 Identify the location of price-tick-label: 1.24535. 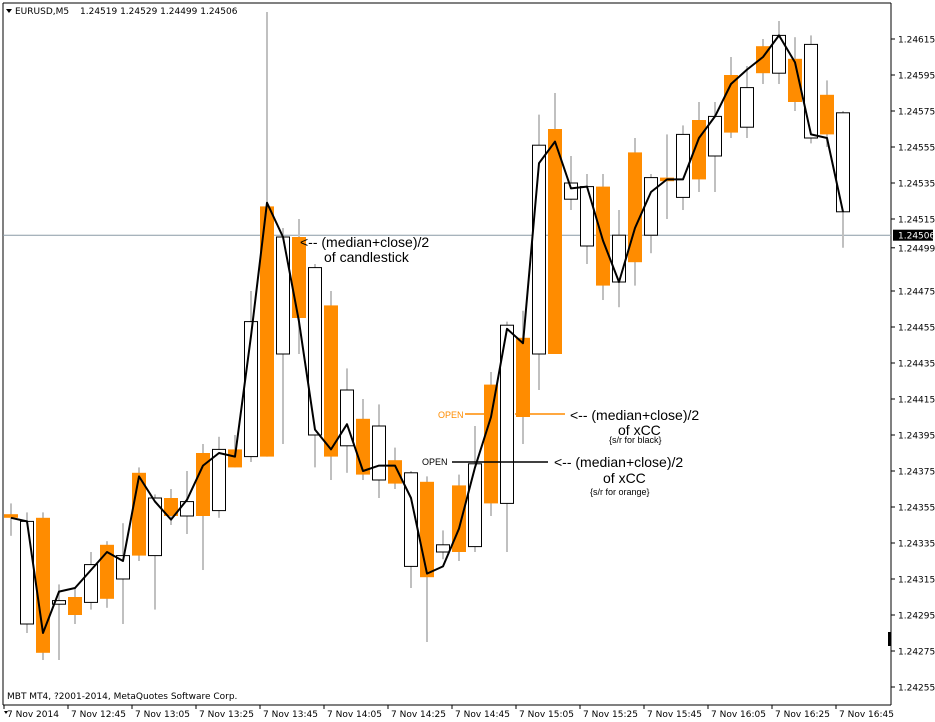
(916, 185).